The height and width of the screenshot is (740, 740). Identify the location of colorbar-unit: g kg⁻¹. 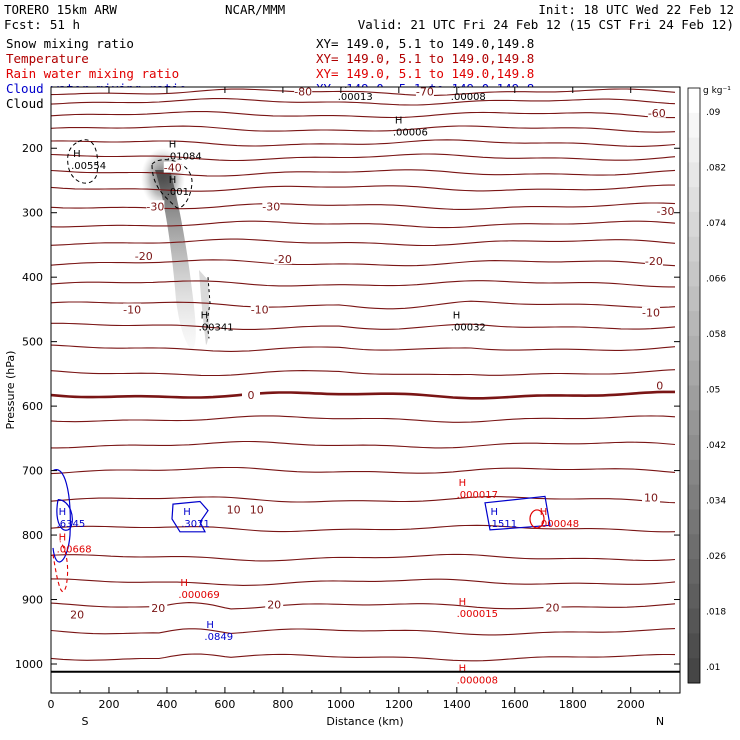
(717, 91).